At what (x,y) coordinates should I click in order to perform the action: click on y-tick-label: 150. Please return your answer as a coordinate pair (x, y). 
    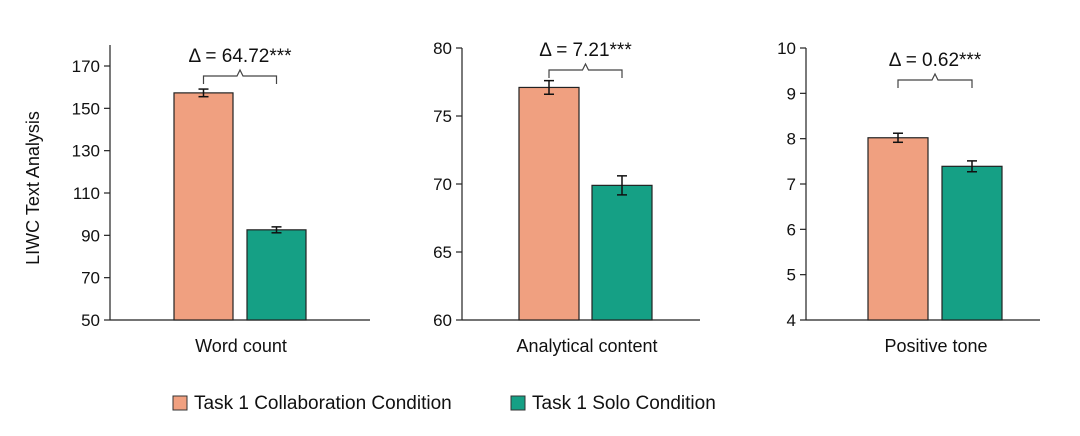
    Looking at the image, I should click on (86, 108).